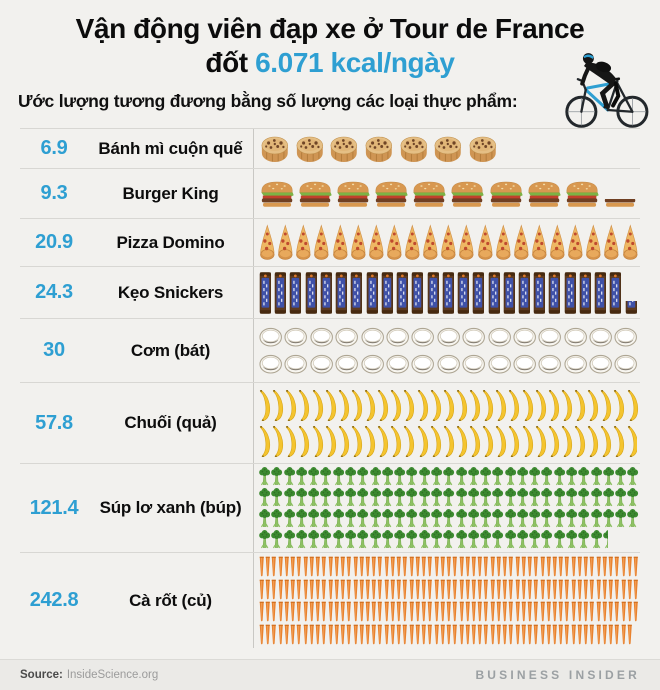 The image size is (660, 690). Describe the element at coordinates (170, 242) in the screenshot. I see `food-label: Pizza Domino` at that location.